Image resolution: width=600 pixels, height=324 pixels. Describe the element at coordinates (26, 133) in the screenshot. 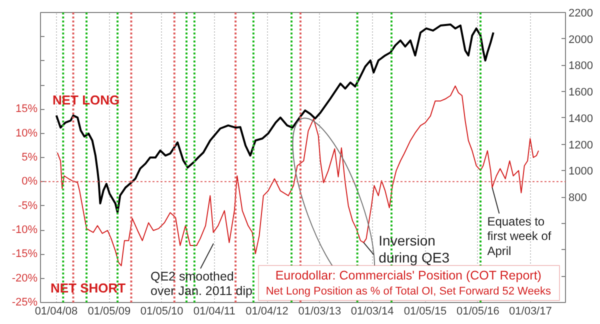

I see `y-tick-label: 10%` at that location.